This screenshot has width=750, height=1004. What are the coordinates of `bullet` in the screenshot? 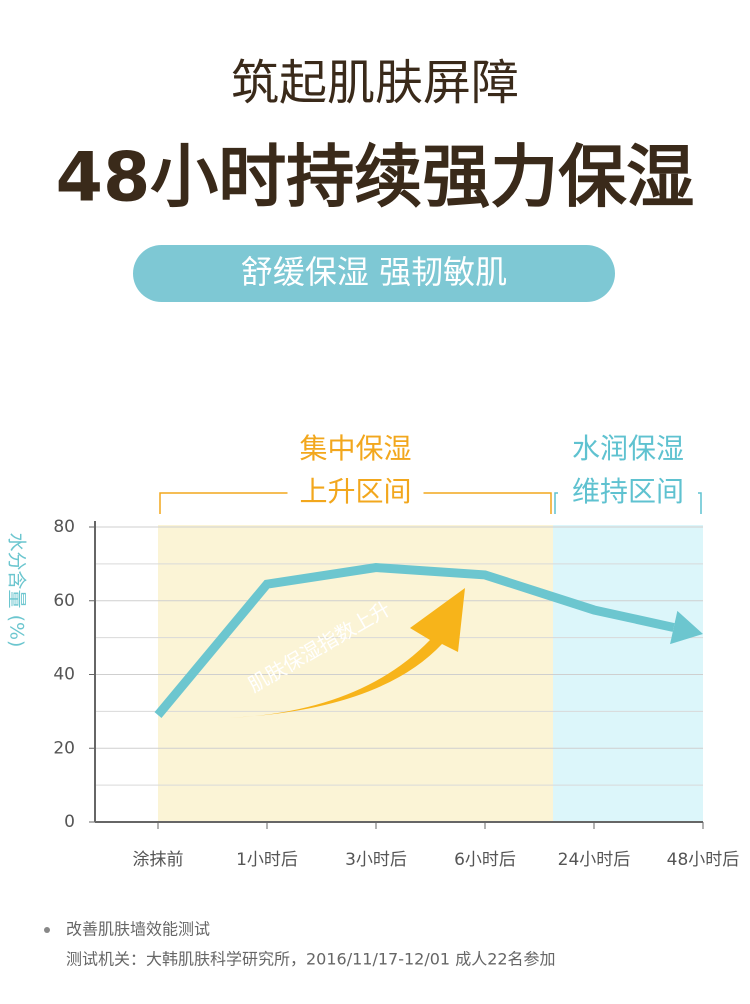 It's located at (47, 930).